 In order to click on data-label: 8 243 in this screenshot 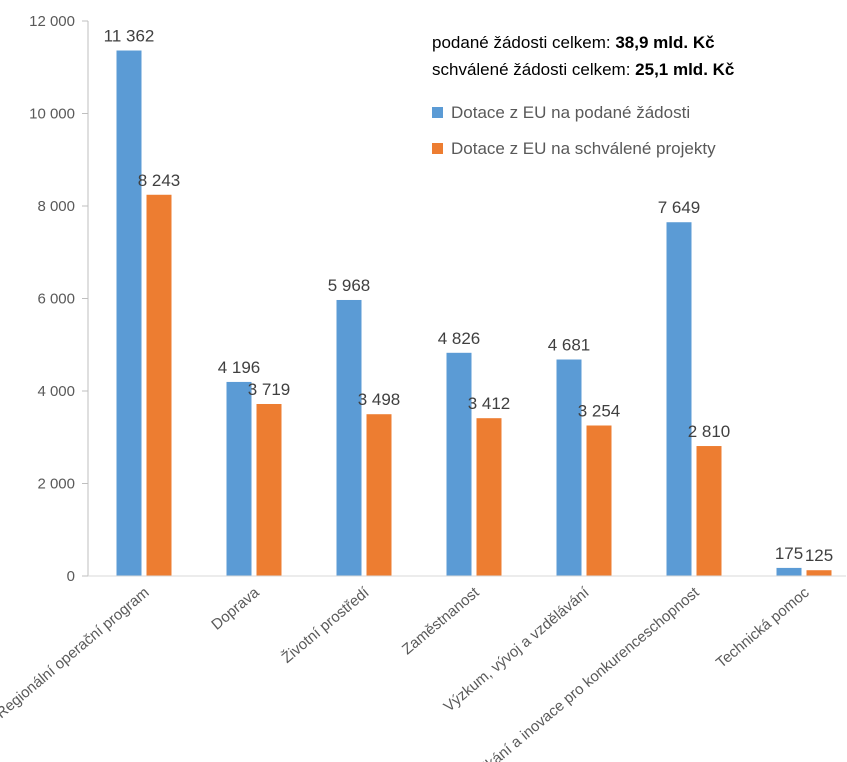, I will do `click(159, 180)`.